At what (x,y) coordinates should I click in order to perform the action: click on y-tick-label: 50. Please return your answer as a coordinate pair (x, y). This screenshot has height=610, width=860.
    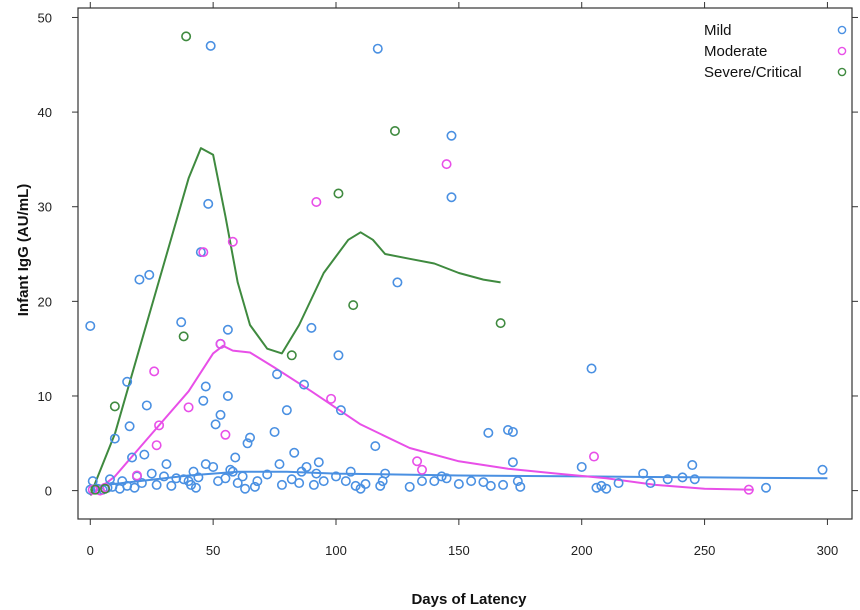
    Looking at the image, I should click on (45, 17).